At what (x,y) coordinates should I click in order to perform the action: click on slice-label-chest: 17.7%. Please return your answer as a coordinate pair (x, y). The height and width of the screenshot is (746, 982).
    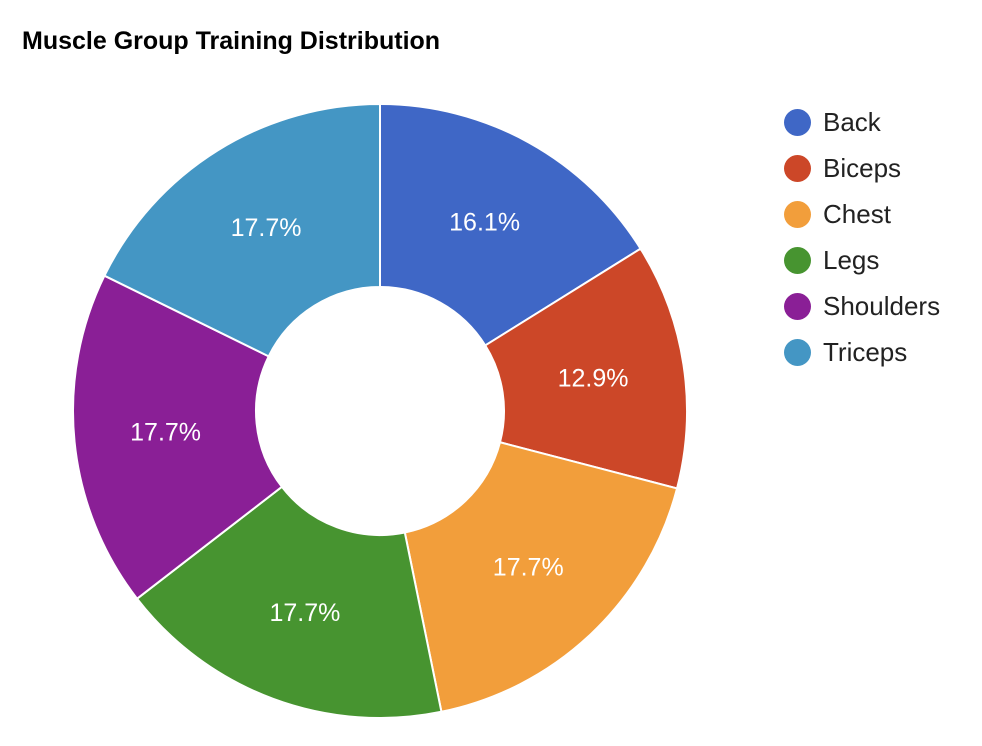
    Looking at the image, I should click on (528, 567).